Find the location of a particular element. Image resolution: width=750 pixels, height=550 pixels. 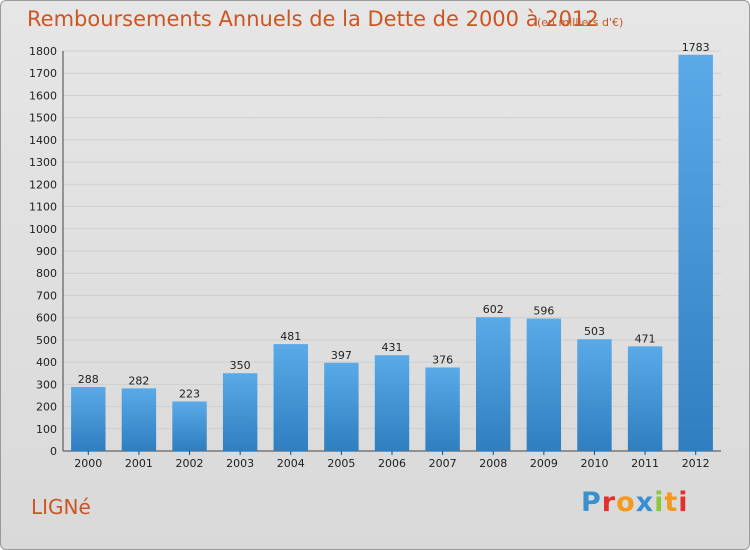

bar-2000 is located at coordinates (88, 419).